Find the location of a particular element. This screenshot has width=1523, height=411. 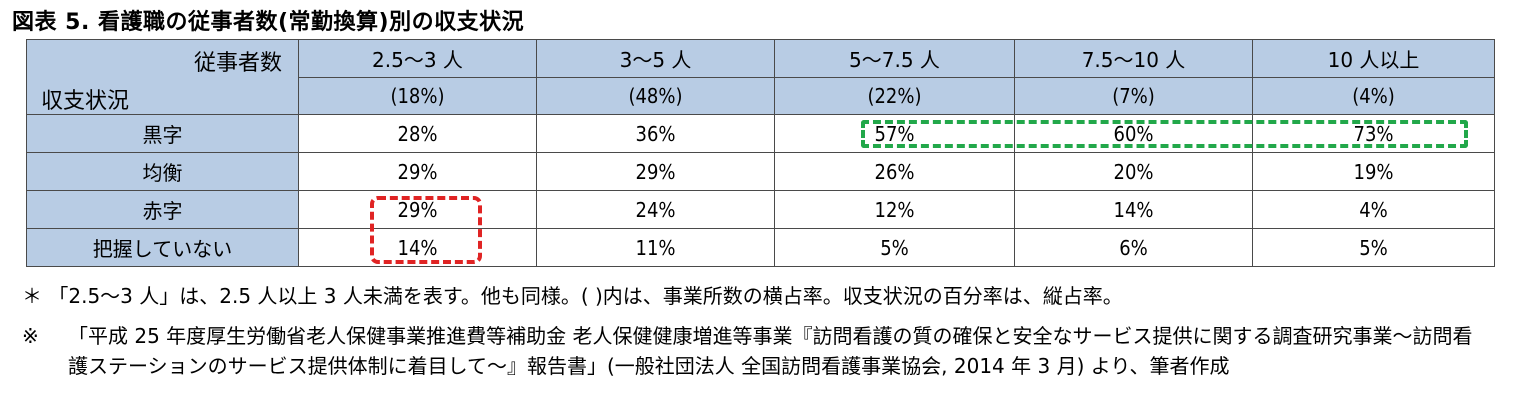

column-header: 2.5～3 人 is located at coordinates (417, 58).